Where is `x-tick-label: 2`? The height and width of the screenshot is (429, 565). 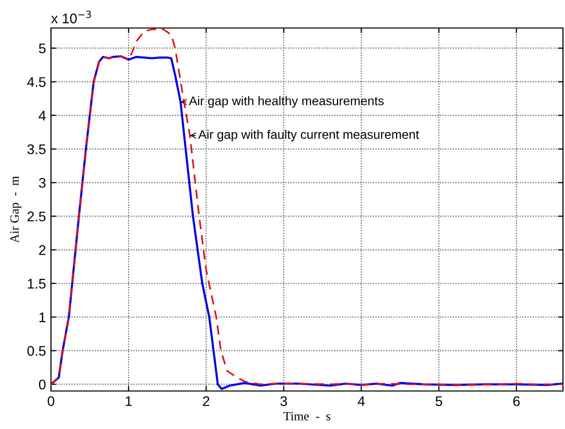
x-tick-label: 2 is located at coordinates (206, 401).